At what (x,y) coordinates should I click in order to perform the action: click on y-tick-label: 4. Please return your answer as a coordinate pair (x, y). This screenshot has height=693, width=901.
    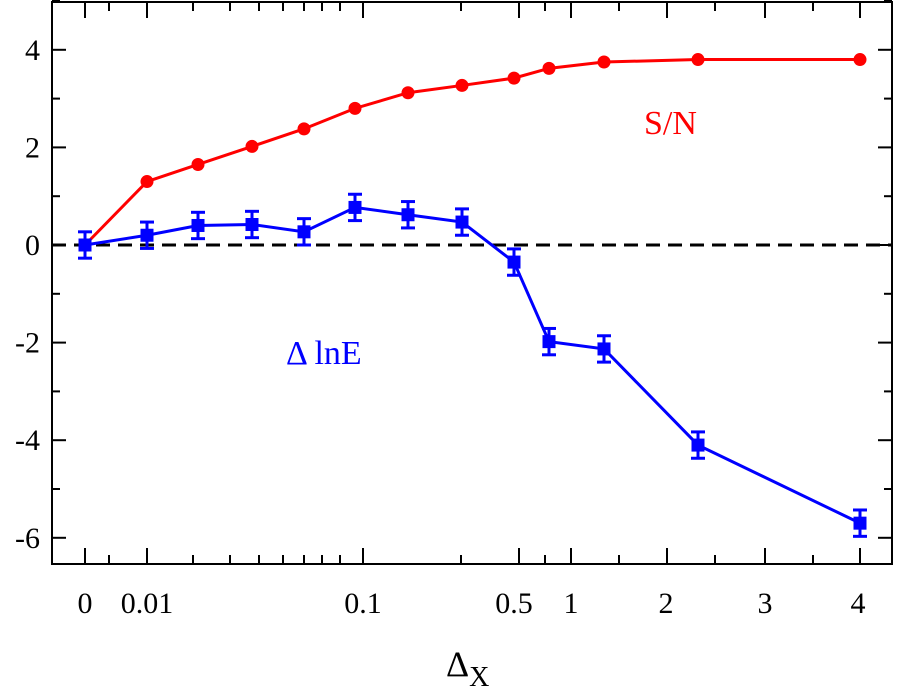
    Looking at the image, I should click on (32, 50).